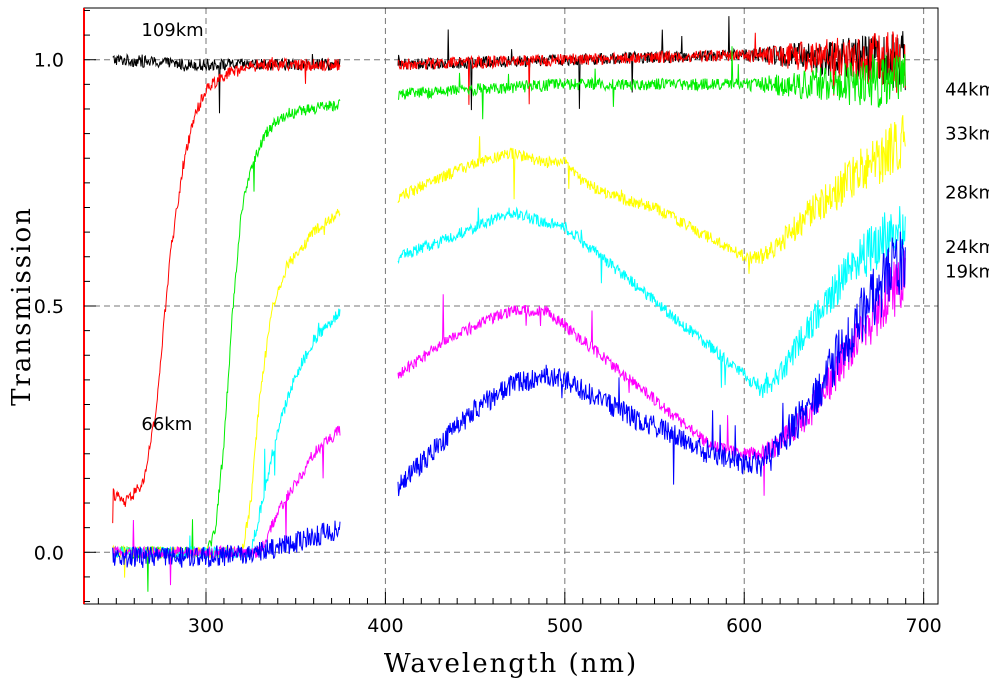 The height and width of the screenshot is (688, 989). What do you see at coordinates (967, 247) in the screenshot?
I see `series-label-24km: 24km` at bounding box center [967, 247].